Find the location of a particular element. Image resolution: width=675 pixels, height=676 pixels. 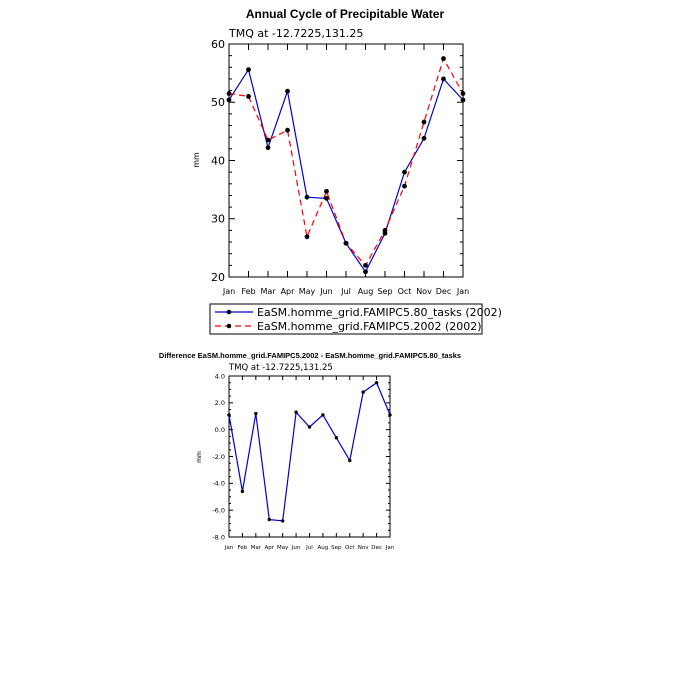

chart2-plot-frame is located at coordinates (309, 456).